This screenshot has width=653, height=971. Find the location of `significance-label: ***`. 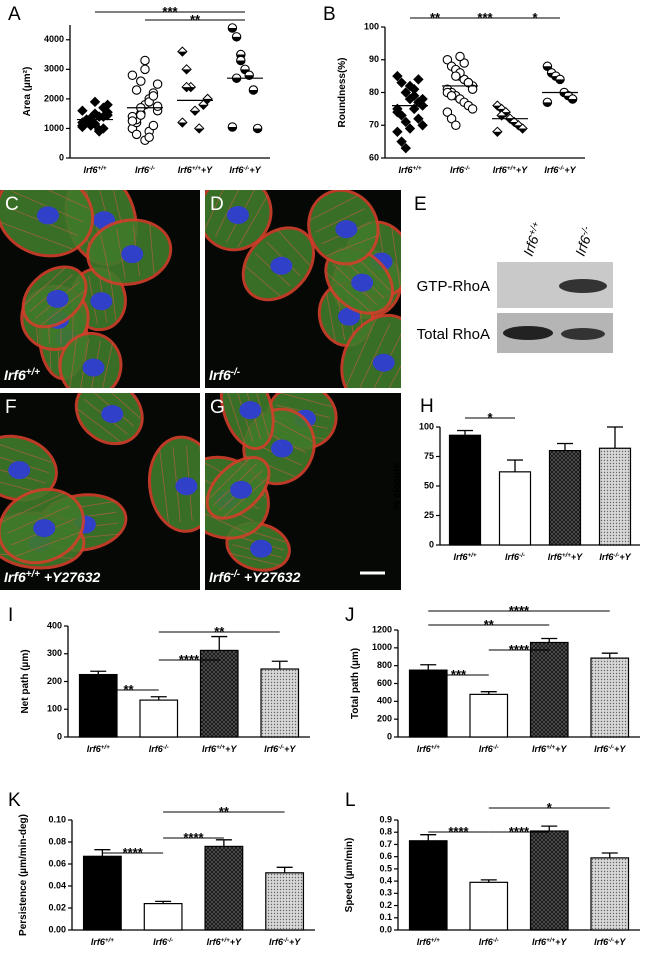

significance-label: *** is located at coordinates (485, 17).